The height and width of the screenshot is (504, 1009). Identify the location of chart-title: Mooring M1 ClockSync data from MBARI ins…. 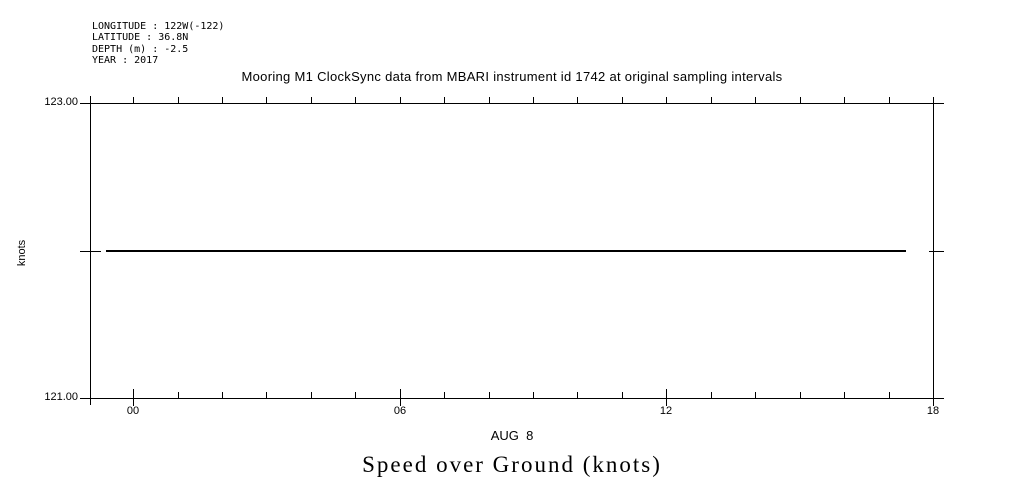
(512, 76).